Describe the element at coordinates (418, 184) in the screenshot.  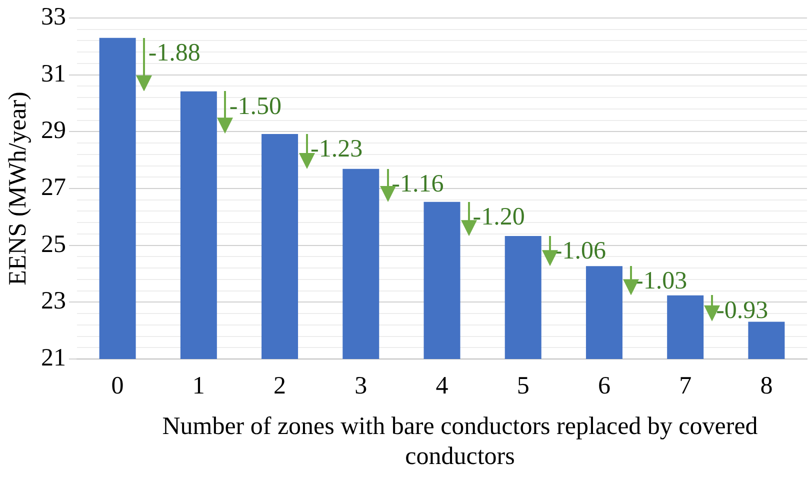
I see `annotation: -1.16` at that location.